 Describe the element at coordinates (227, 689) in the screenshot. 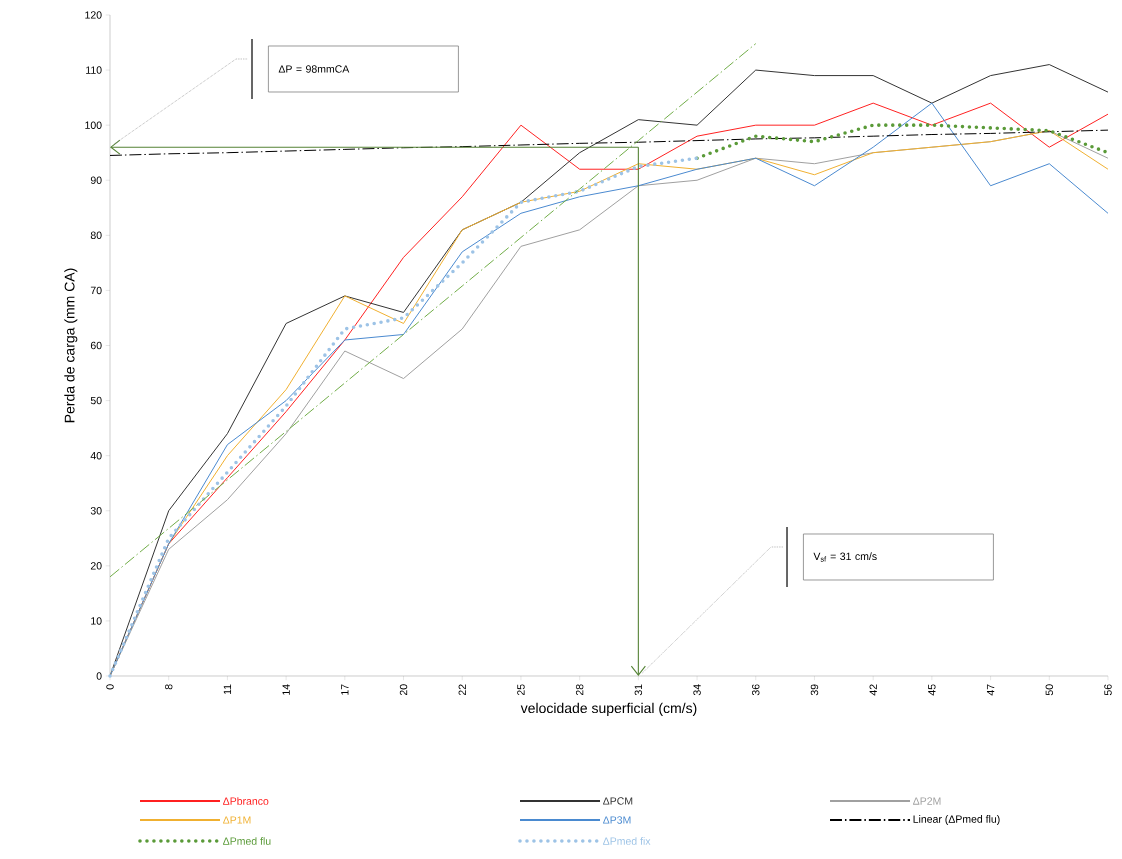

I see `x-tick-label: 11` at that location.